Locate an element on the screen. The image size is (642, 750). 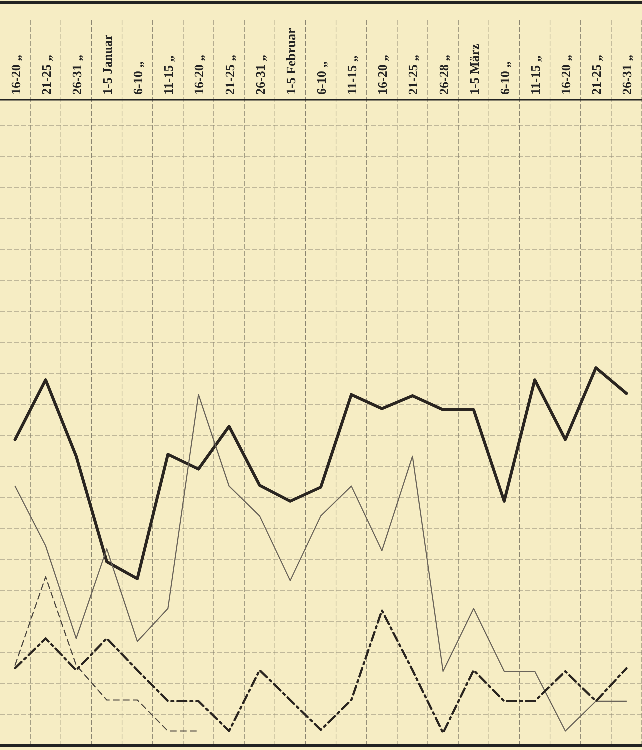
x-tick-label: 26-28 „ is located at coordinates (444, 74).